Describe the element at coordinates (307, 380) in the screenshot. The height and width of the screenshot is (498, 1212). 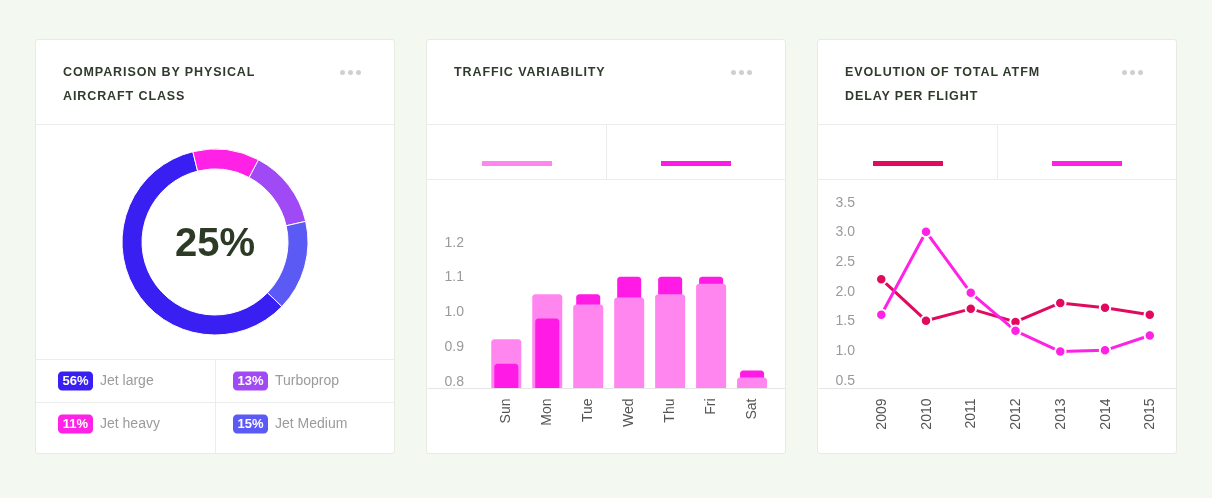
I see `legend-label: Turboprop` at that location.